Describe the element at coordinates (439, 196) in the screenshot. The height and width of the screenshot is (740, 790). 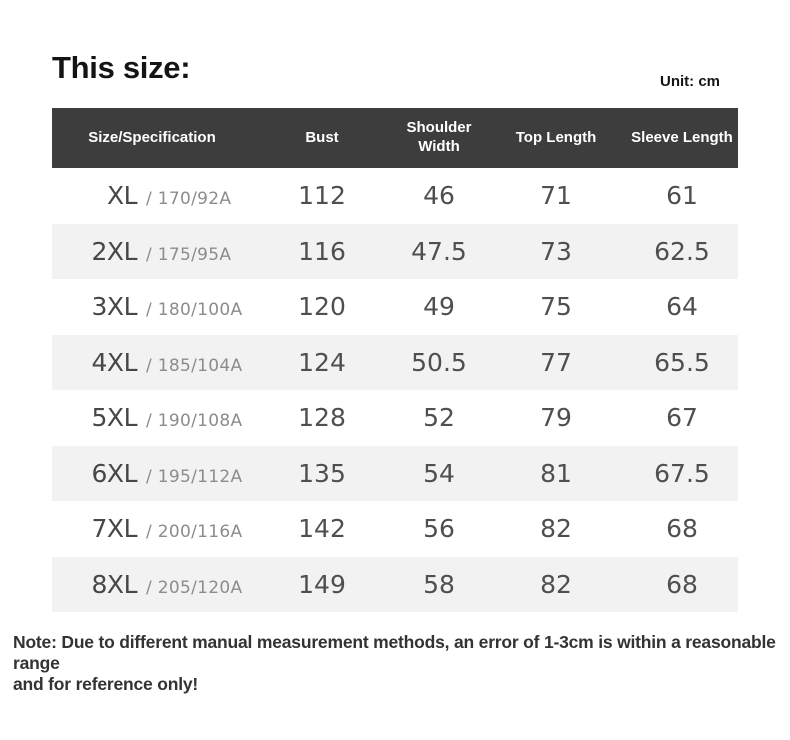
I see `shoulder-width-cell: 46` at that location.